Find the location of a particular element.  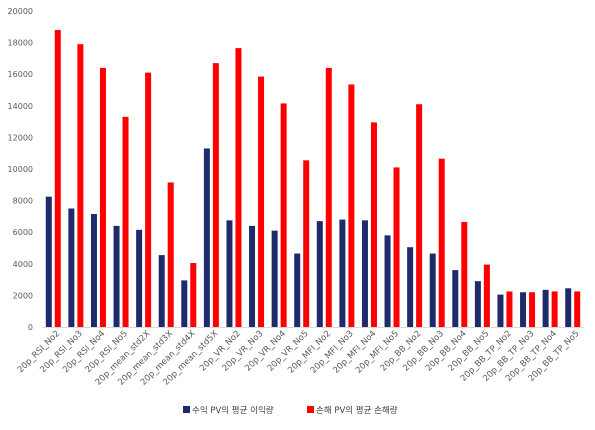

legend-swatch-loss is located at coordinates (310, 409).